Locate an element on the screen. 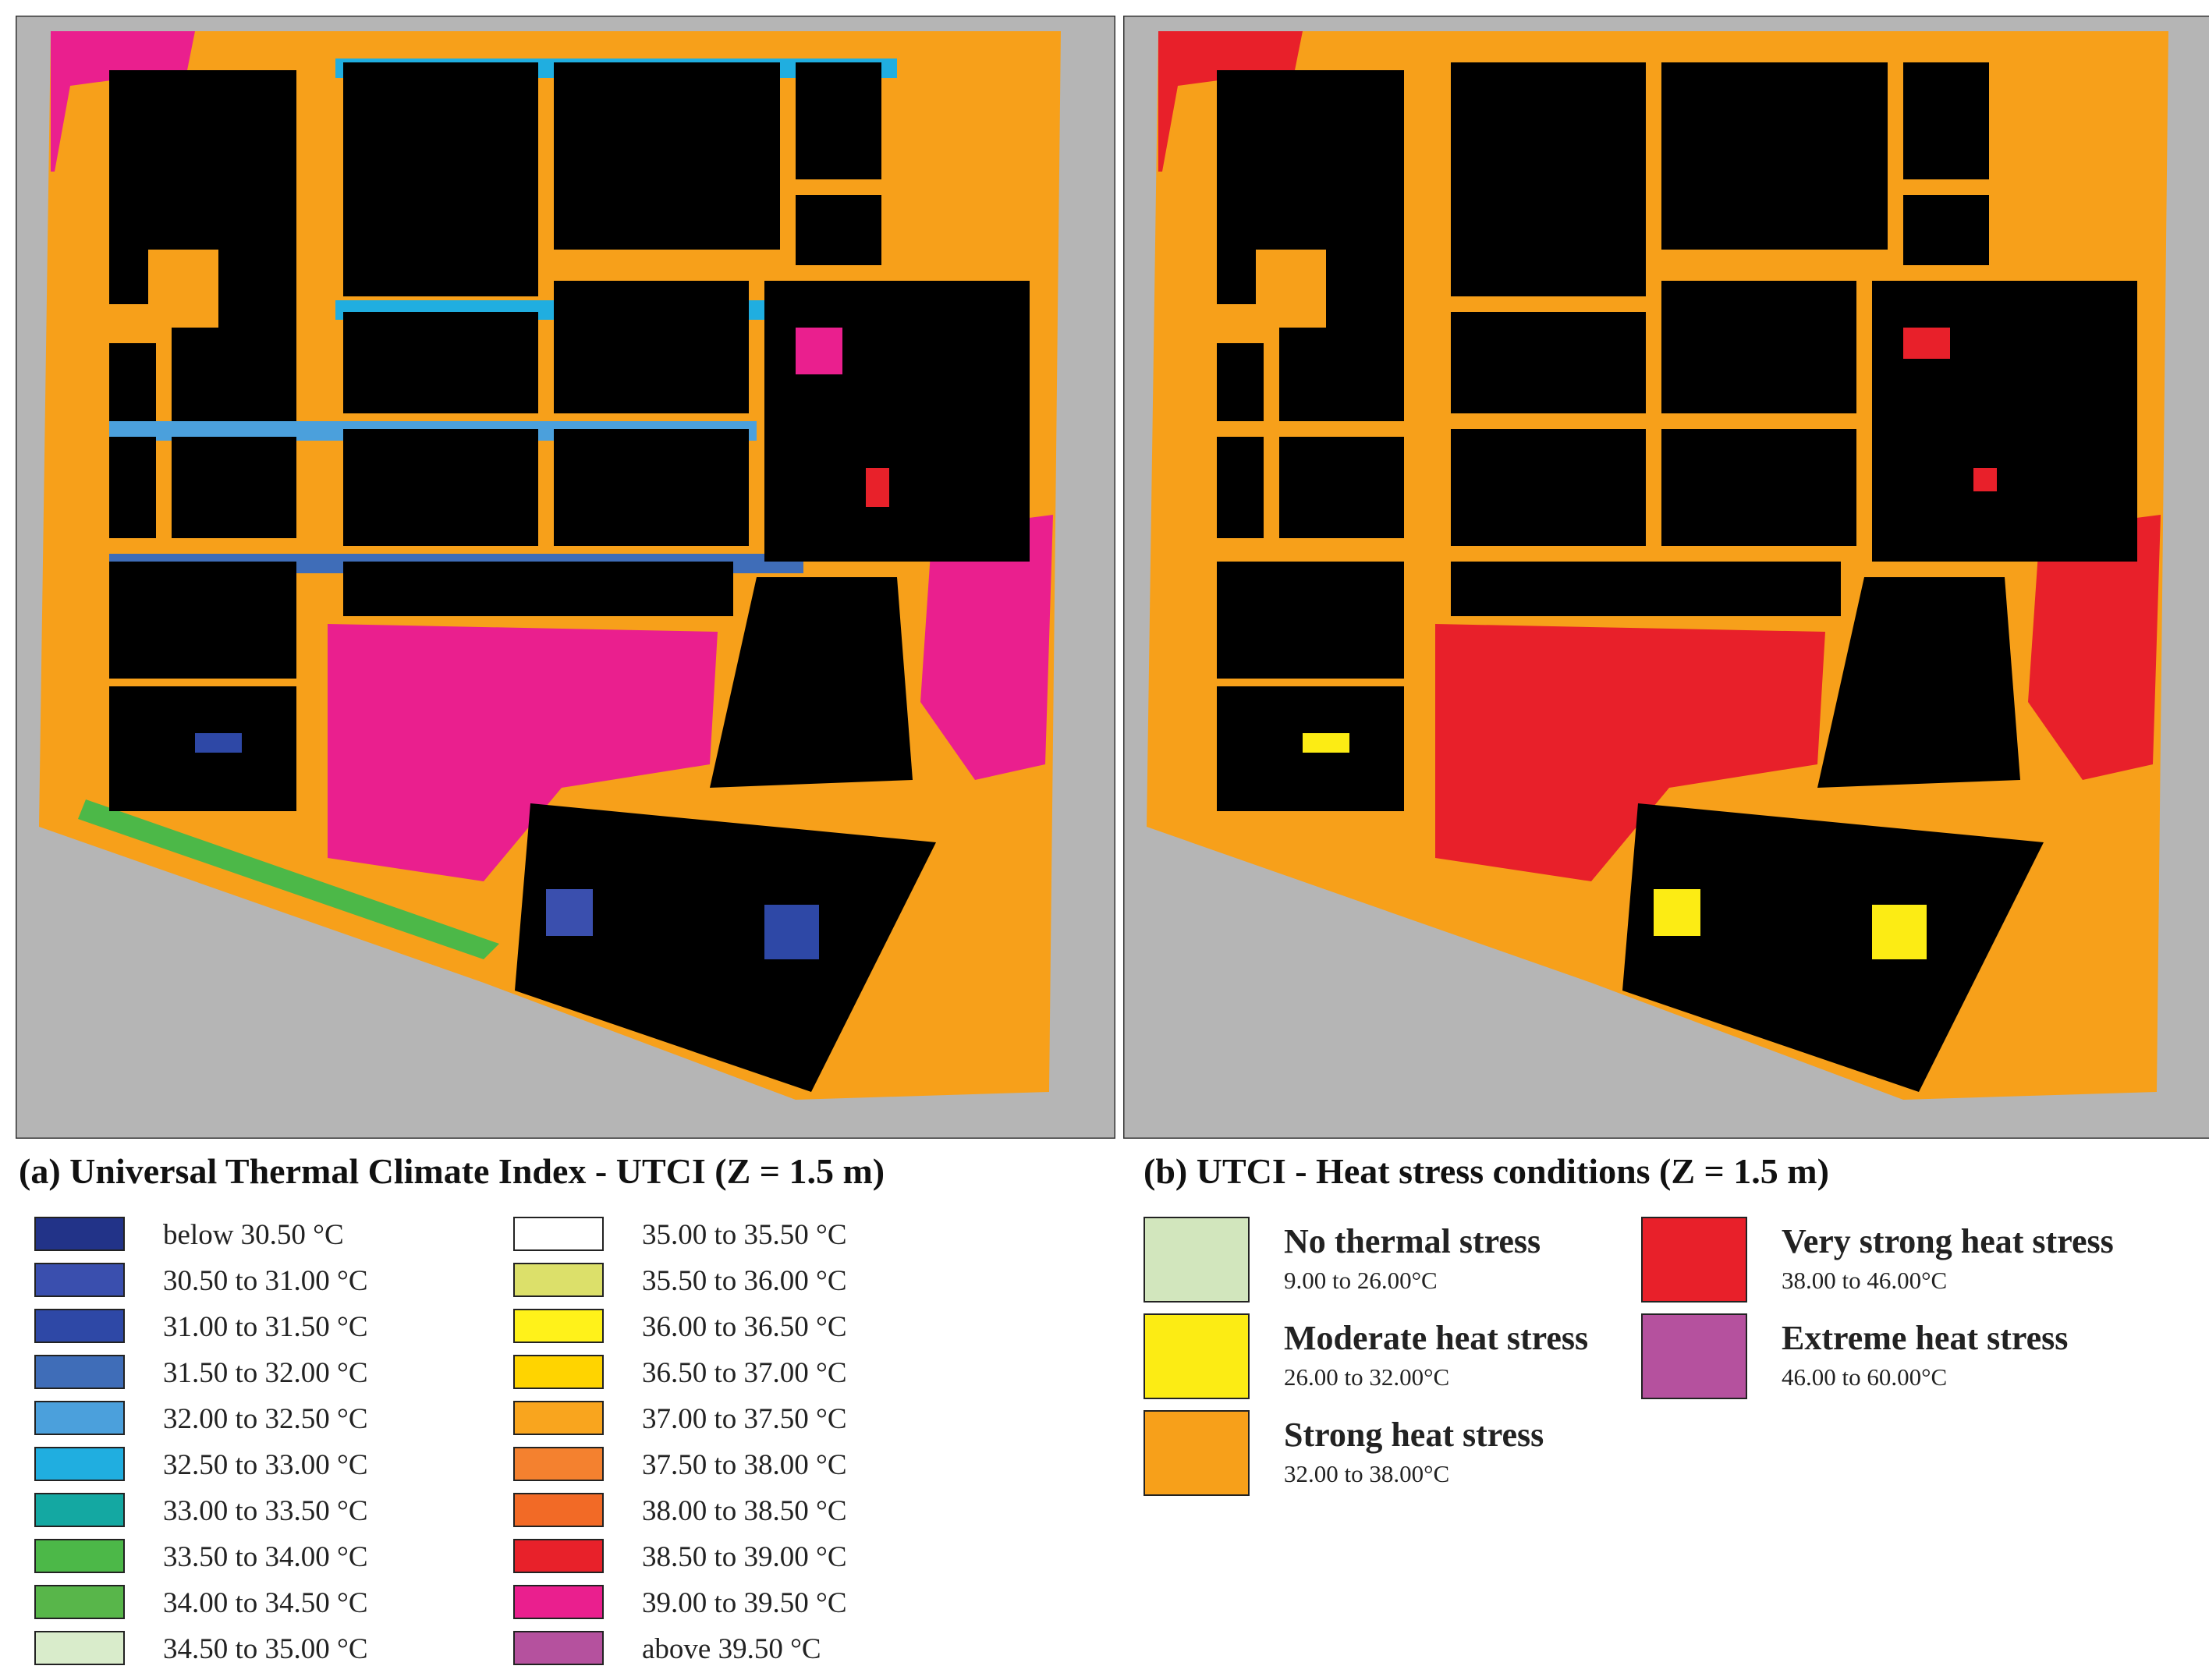  hot-zone-plaza is located at coordinates (523, 753).